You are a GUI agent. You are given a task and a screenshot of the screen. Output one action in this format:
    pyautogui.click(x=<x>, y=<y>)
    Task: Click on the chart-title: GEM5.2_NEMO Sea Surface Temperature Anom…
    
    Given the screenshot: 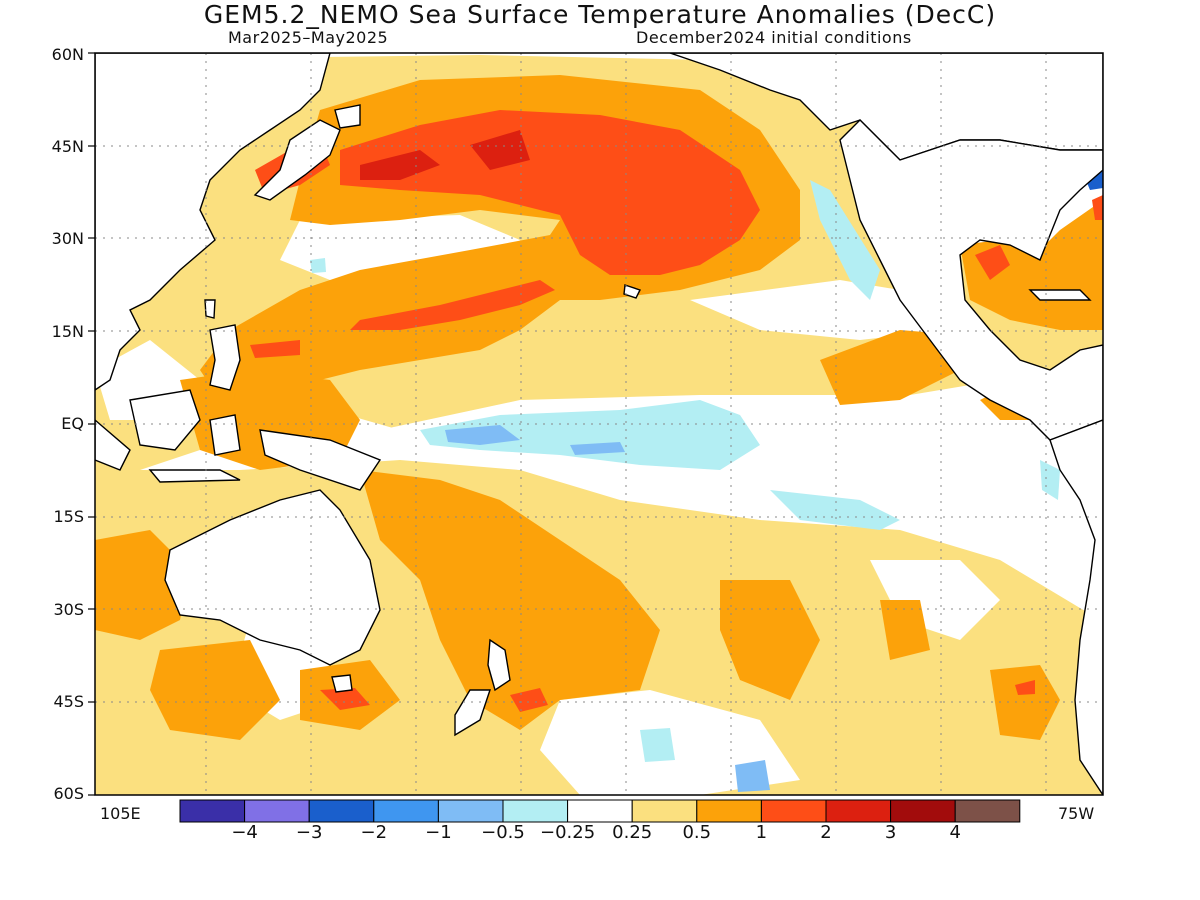 What is the action you would take?
    pyautogui.click(x=600, y=14)
    